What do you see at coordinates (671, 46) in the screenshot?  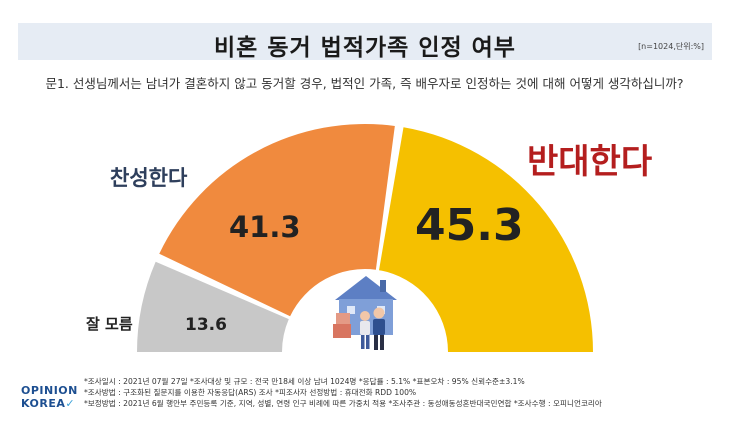 I see `unit-note: [n=1024,단위:%]` at bounding box center [671, 46].